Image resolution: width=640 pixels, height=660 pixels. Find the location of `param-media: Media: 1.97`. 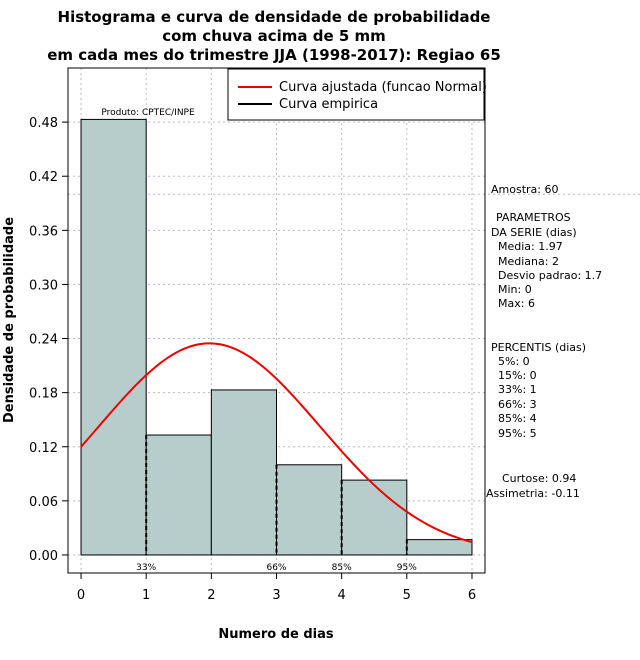

param-media: Media: 1.97 is located at coordinates (530, 246).